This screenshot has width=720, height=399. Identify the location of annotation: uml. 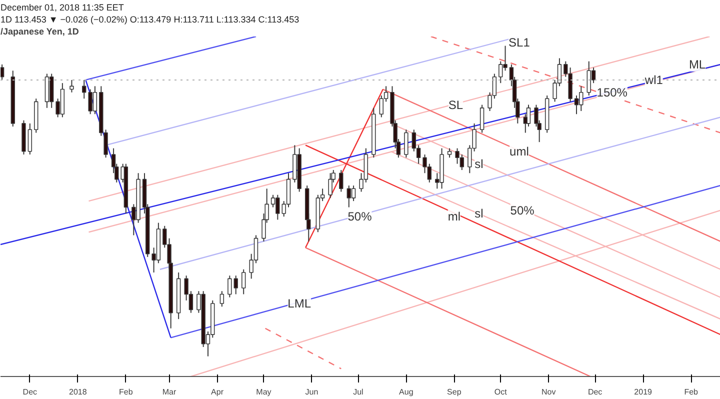
(519, 151).